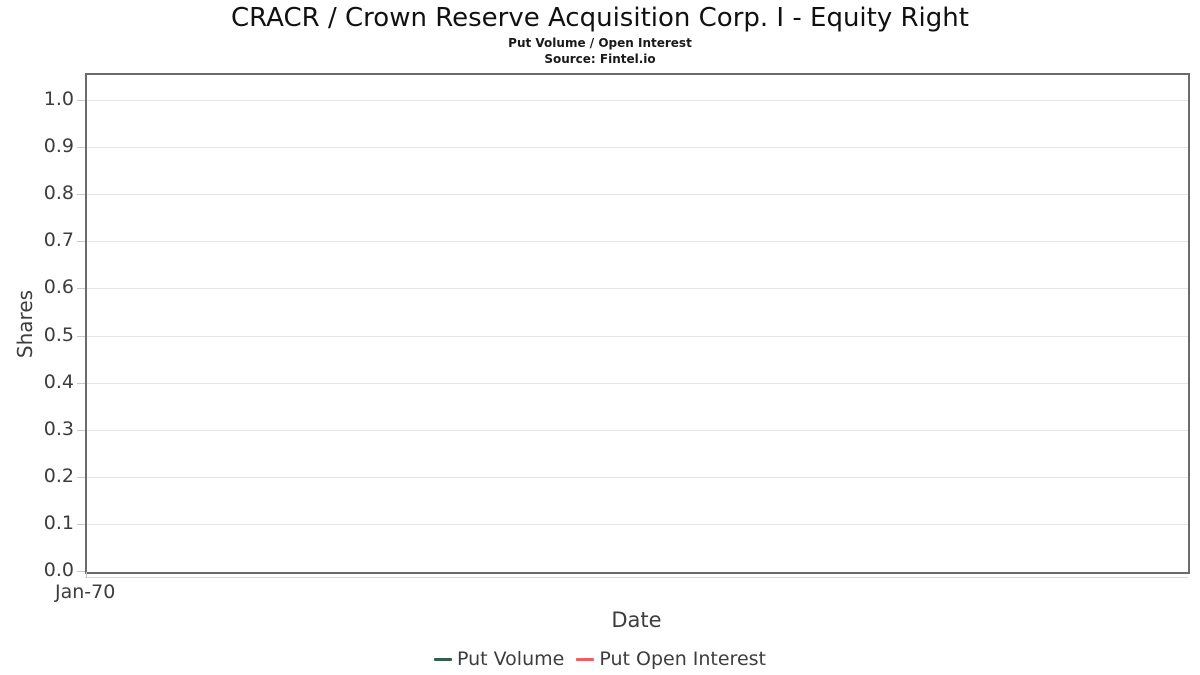  I want to click on legend-item-put-open-interest: Put Open Interest, so click(671, 659).